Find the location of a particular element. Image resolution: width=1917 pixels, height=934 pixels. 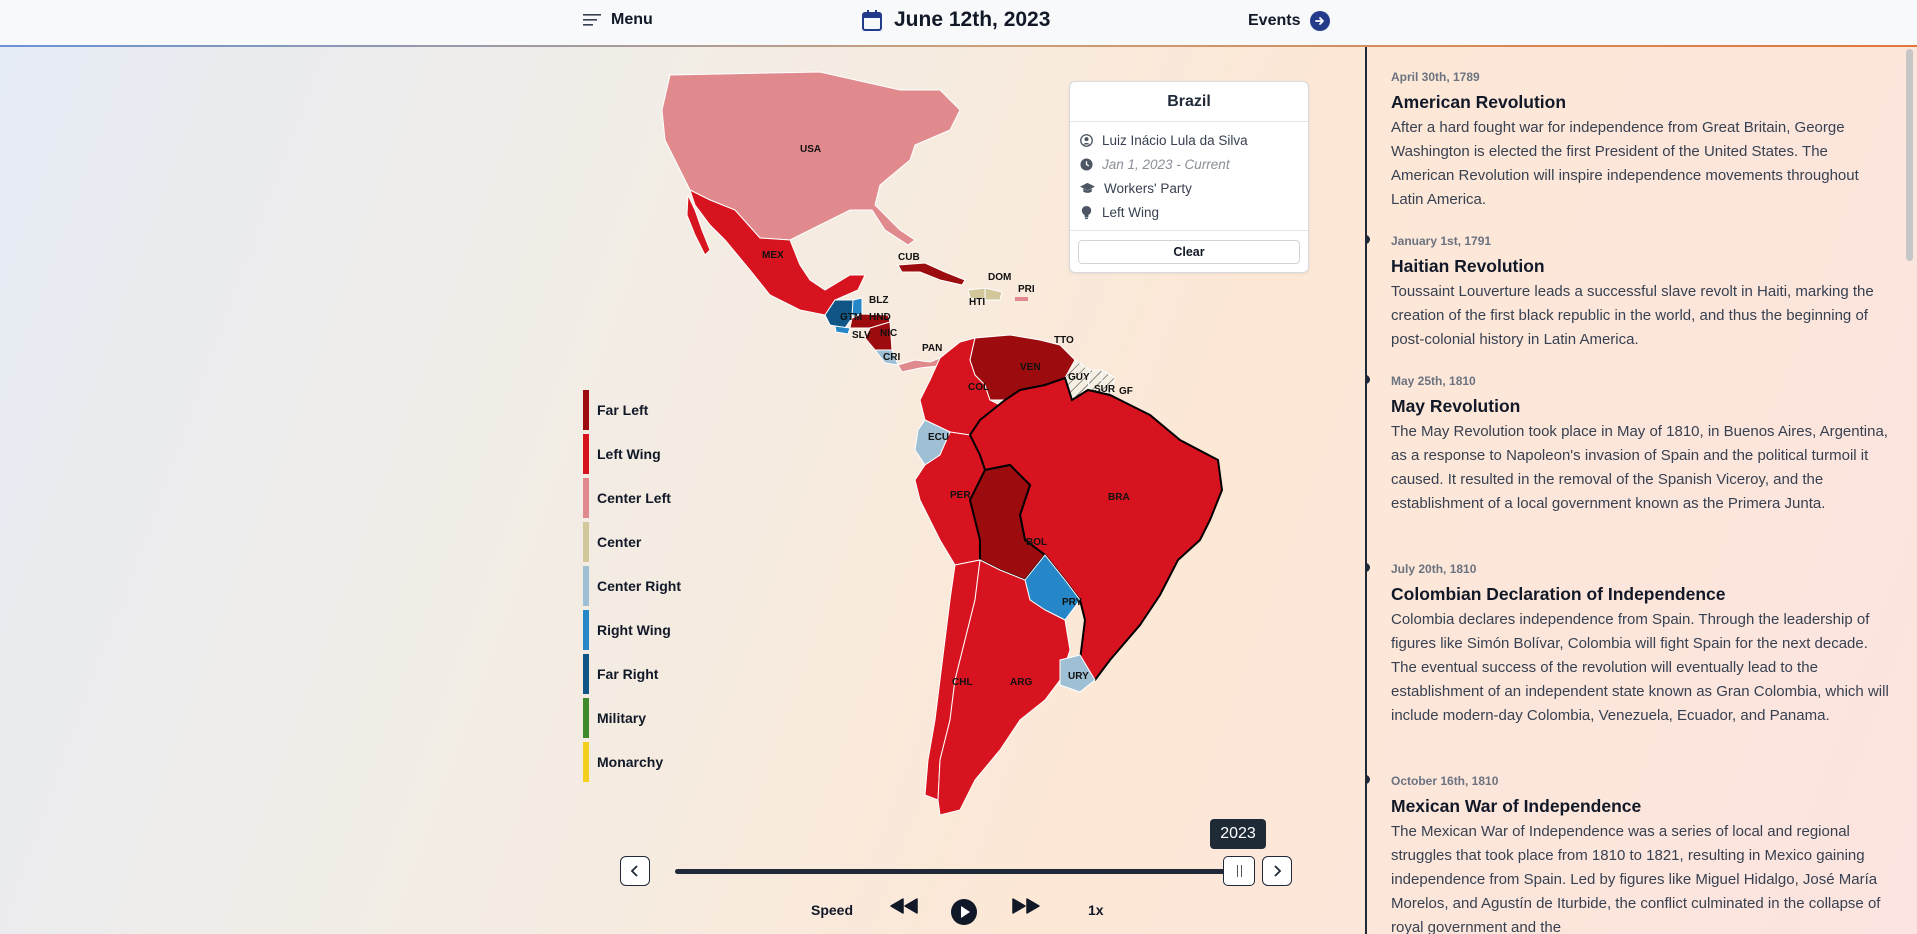

country-dom is located at coordinates (993, 294).